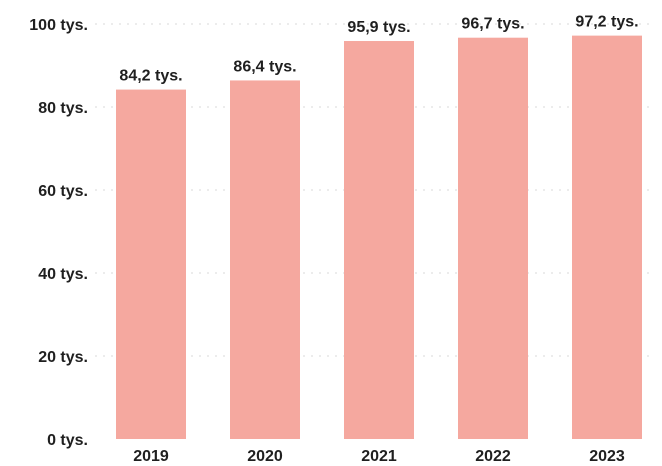 The height and width of the screenshot is (466, 662). What do you see at coordinates (265, 456) in the screenshot?
I see `x-tick-label-2020: 2020` at bounding box center [265, 456].